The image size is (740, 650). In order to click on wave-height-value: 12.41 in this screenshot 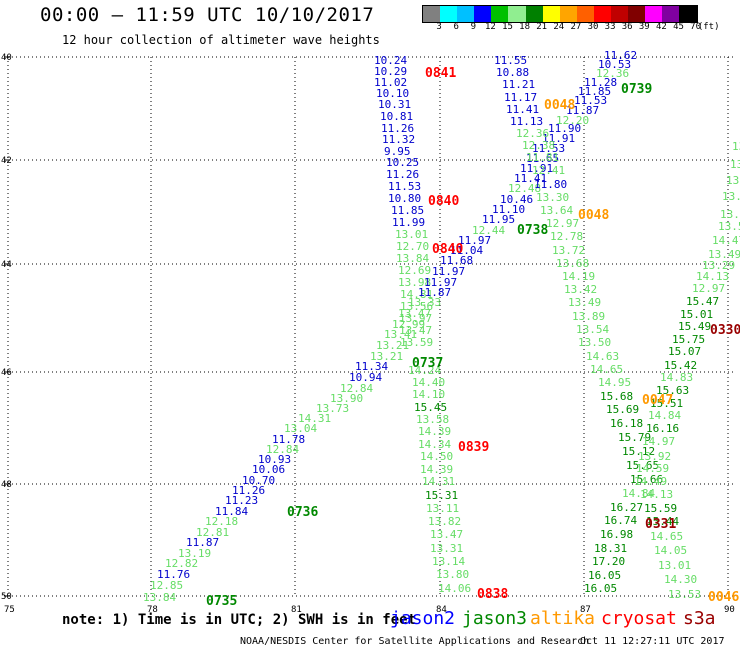, I will do `click(548, 170)`.